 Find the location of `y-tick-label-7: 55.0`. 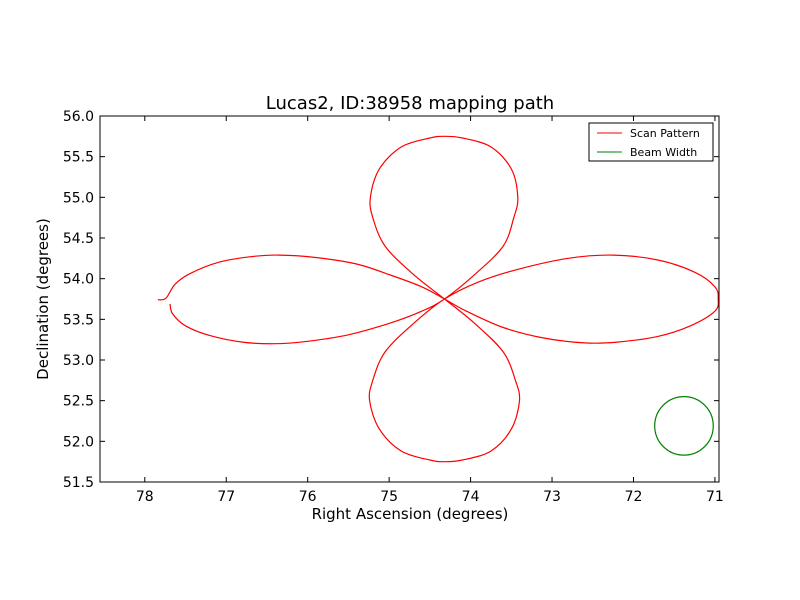

y-tick-label-7: 55.0 is located at coordinates (78, 198).